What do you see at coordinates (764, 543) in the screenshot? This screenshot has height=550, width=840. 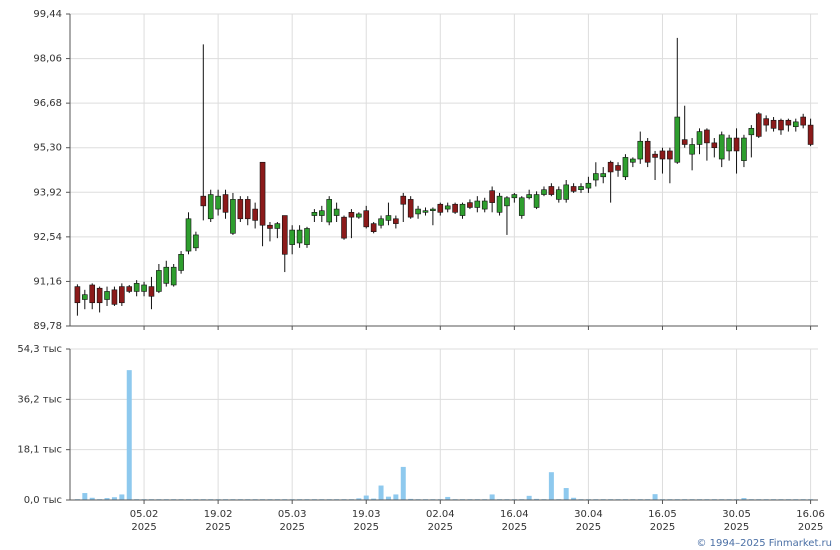 I see `copyright: © 1994–2025 Finmarket.ru` at bounding box center [764, 543].